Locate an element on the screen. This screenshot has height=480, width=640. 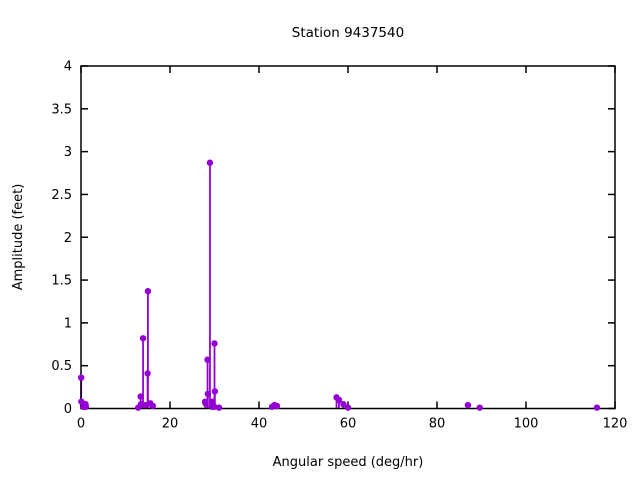
x-tick-label: 40 is located at coordinates (259, 424).